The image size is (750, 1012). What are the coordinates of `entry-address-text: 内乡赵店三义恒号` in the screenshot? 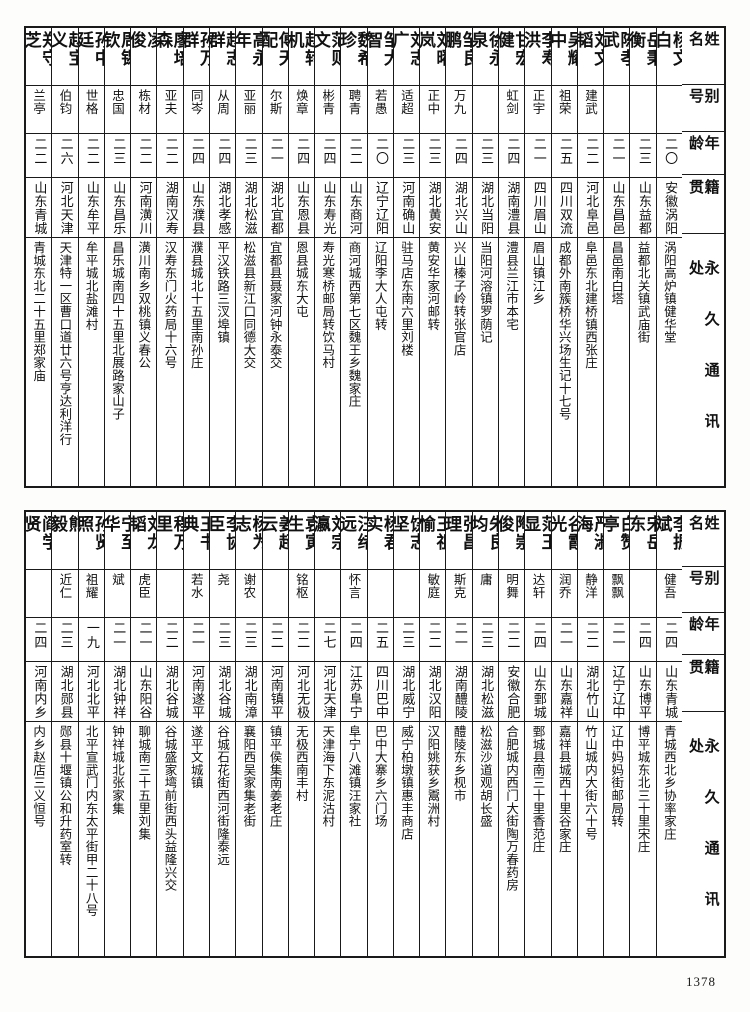 It's located at (39, 776).